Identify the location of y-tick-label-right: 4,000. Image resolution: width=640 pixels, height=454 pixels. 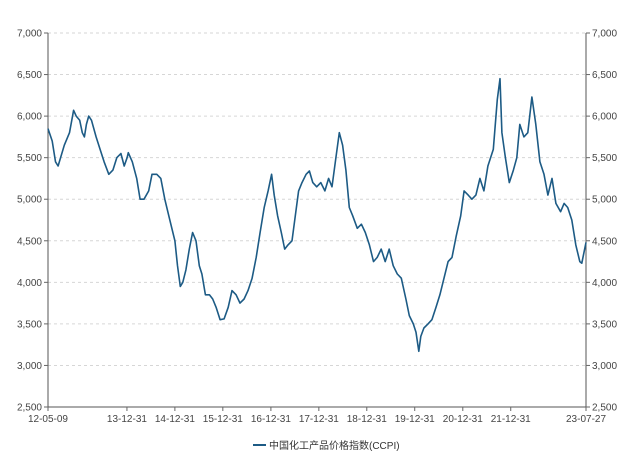
(604, 283).